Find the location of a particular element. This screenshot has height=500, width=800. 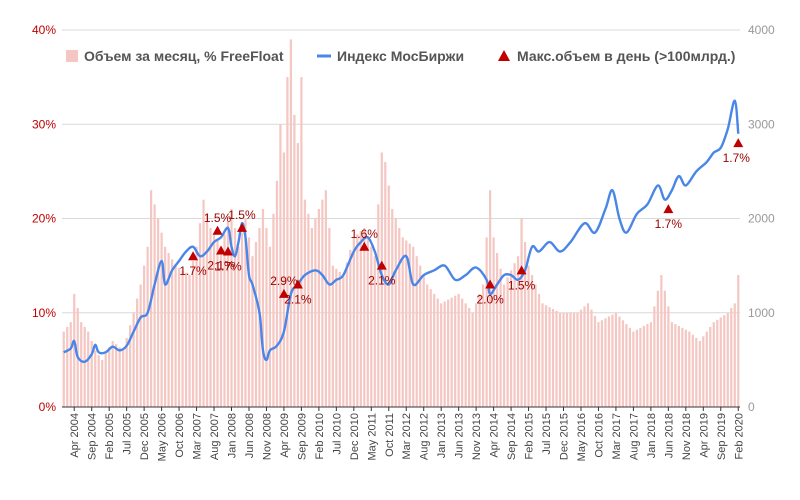

x-tick-label: Oct 2011 is located at coordinates (390, 435).